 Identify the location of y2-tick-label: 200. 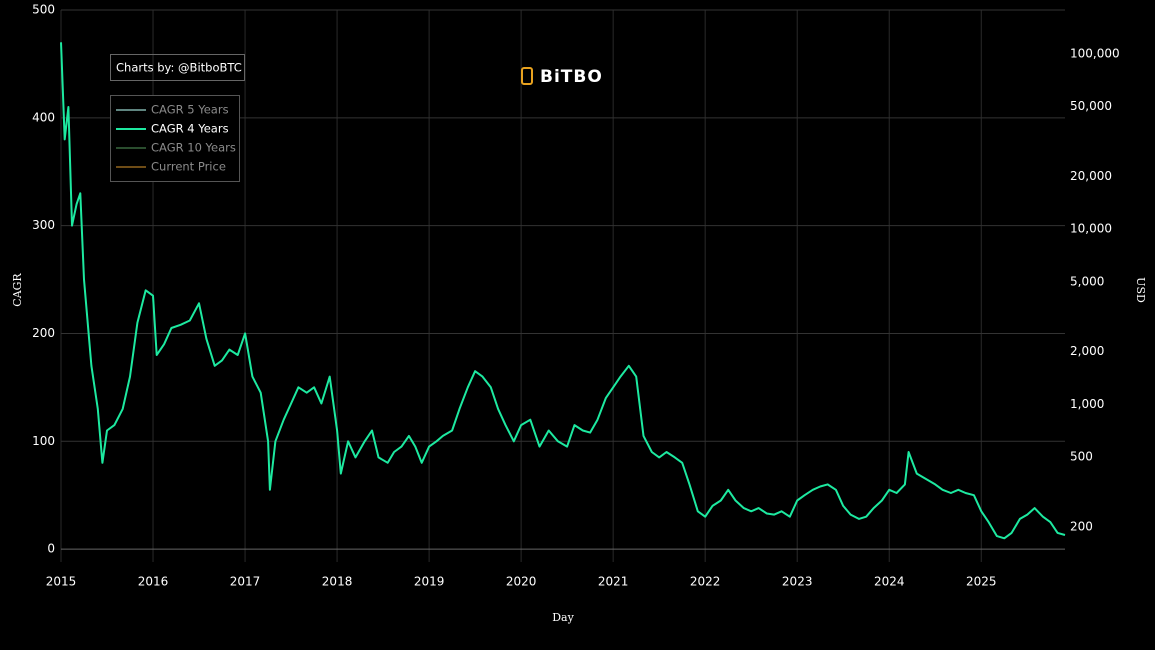
(1081, 526).